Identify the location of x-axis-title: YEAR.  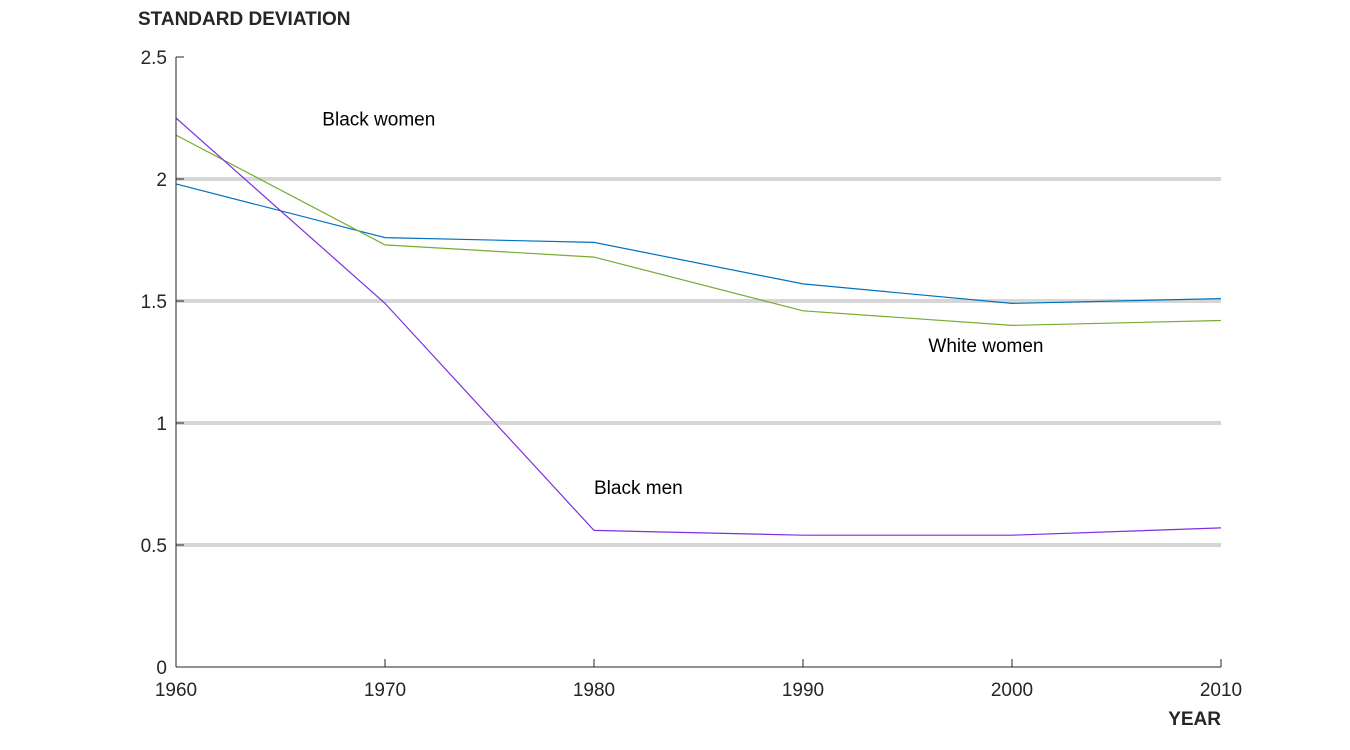
(1194, 719).